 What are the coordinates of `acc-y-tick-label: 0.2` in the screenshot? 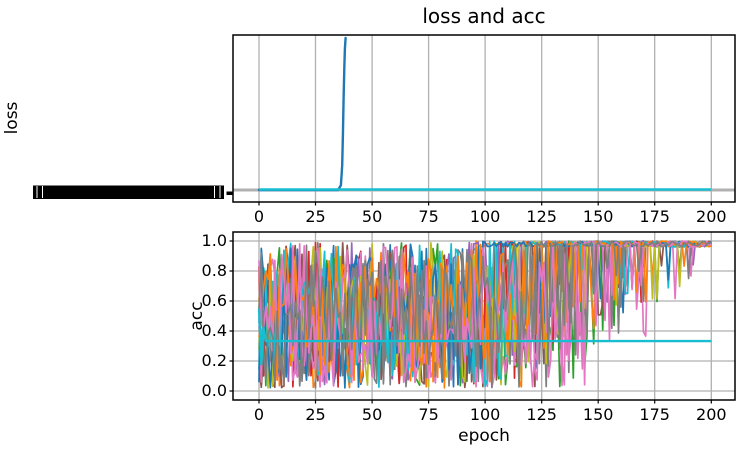 It's located at (214, 360).